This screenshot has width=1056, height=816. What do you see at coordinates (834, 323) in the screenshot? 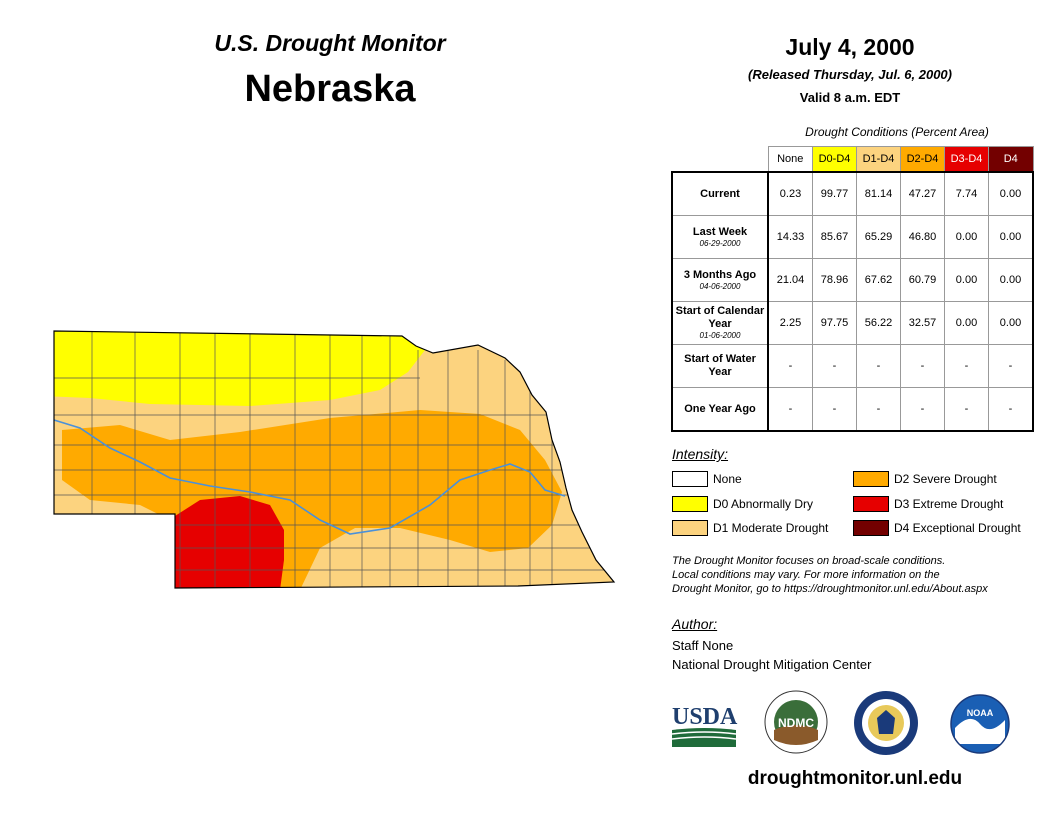
I see `table-cell: 97.75` at bounding box center [834, 323].